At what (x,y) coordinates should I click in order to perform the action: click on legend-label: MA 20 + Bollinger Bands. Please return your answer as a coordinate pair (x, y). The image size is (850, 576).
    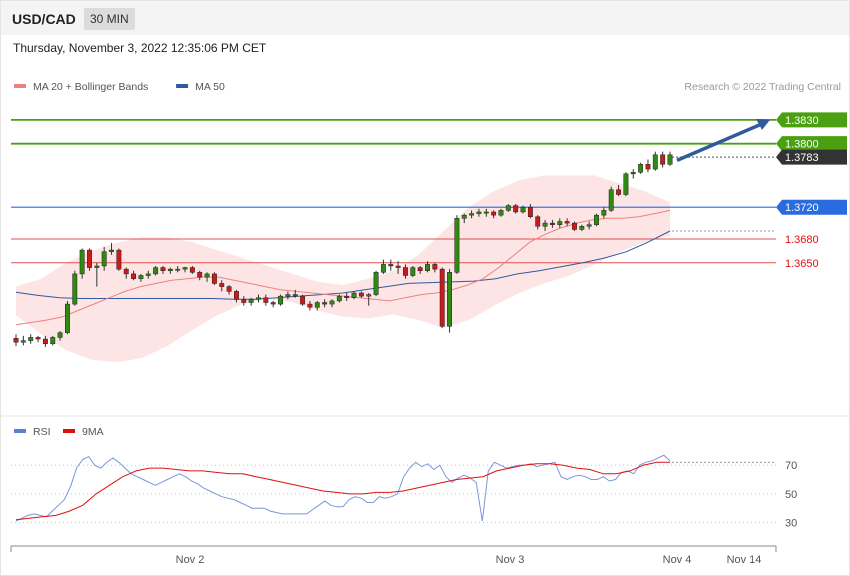
    Looking at the image, I should click on (90, 87).